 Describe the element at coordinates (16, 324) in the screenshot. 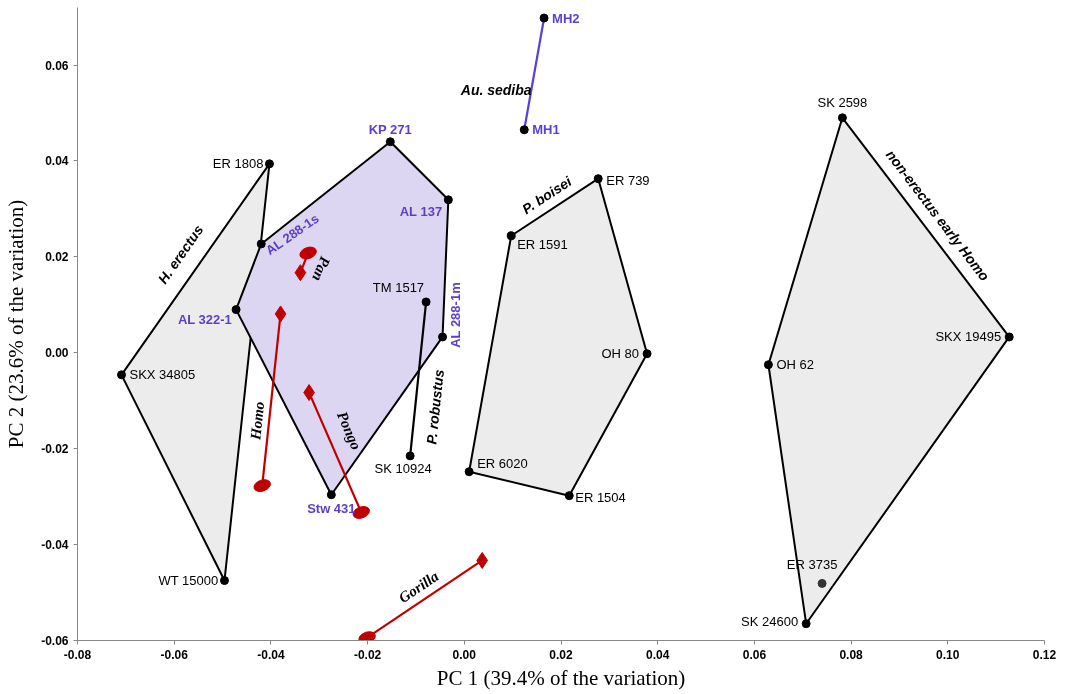

I see `y-axis-title: PC 2 (23.6% of the variation)` at that location.